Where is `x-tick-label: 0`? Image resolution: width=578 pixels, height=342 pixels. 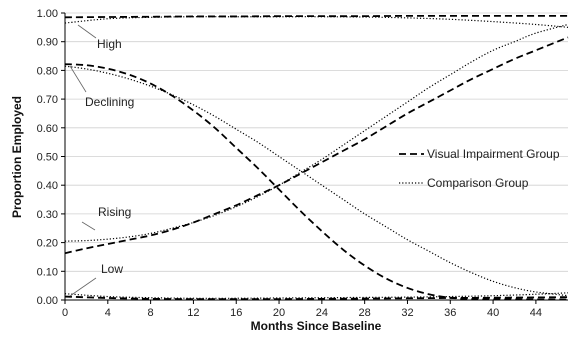
x-tick-label: 0 is located at coordinates (65, 313).